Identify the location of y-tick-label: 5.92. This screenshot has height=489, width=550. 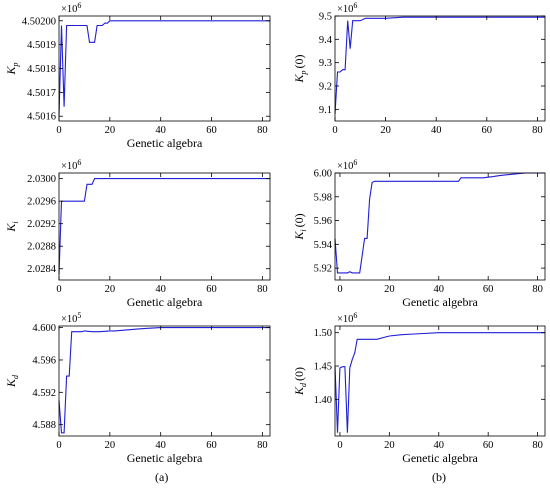
(323, 269).